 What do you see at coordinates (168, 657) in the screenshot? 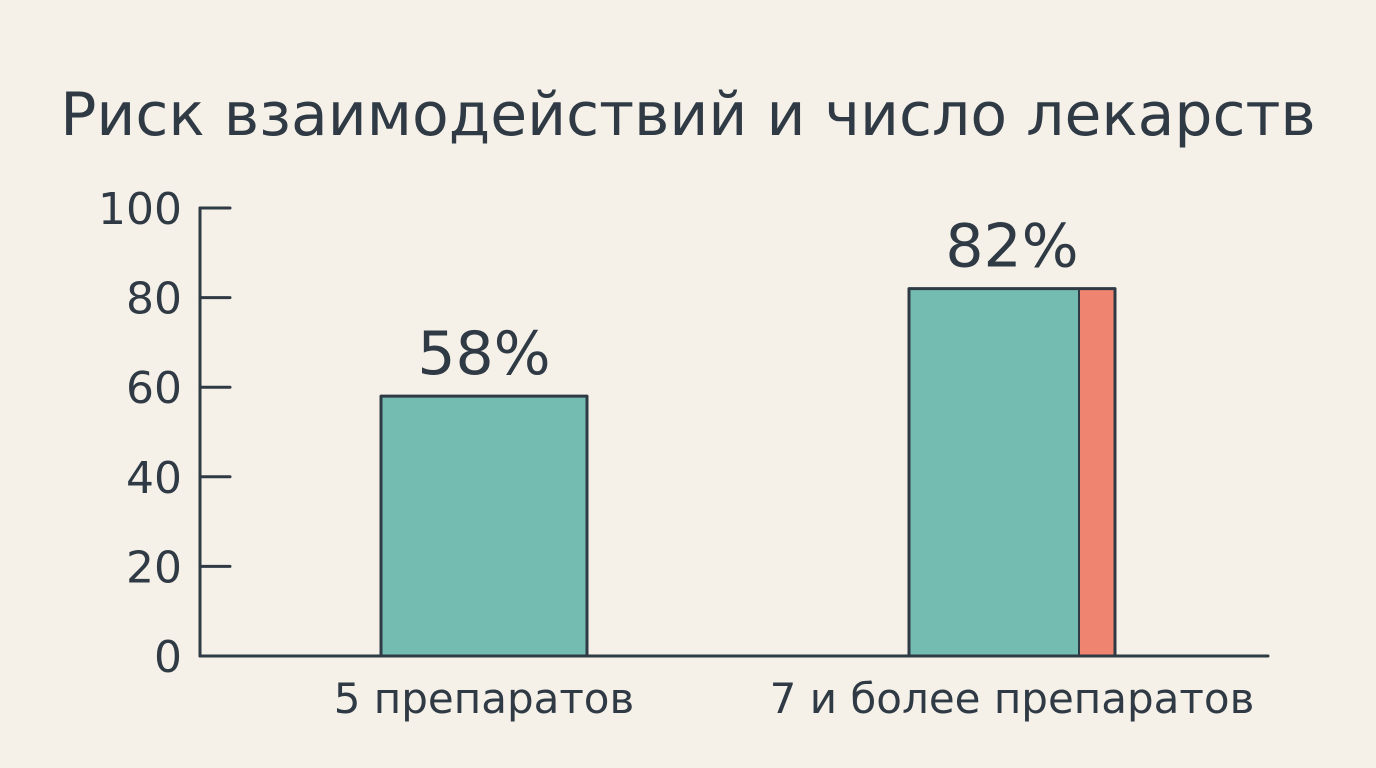
I see `y-tick-label: 0` at bounding box center [168, 657].